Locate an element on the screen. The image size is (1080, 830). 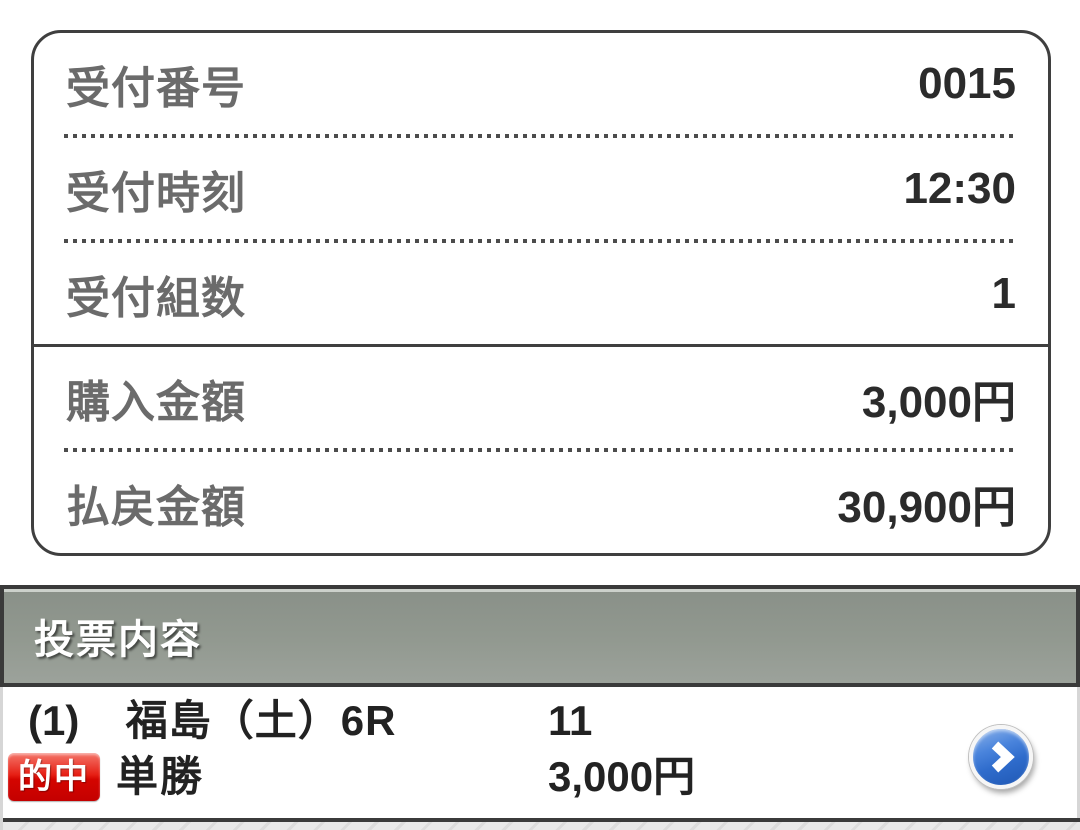
solid-divider is located at coordinates (541, 345).